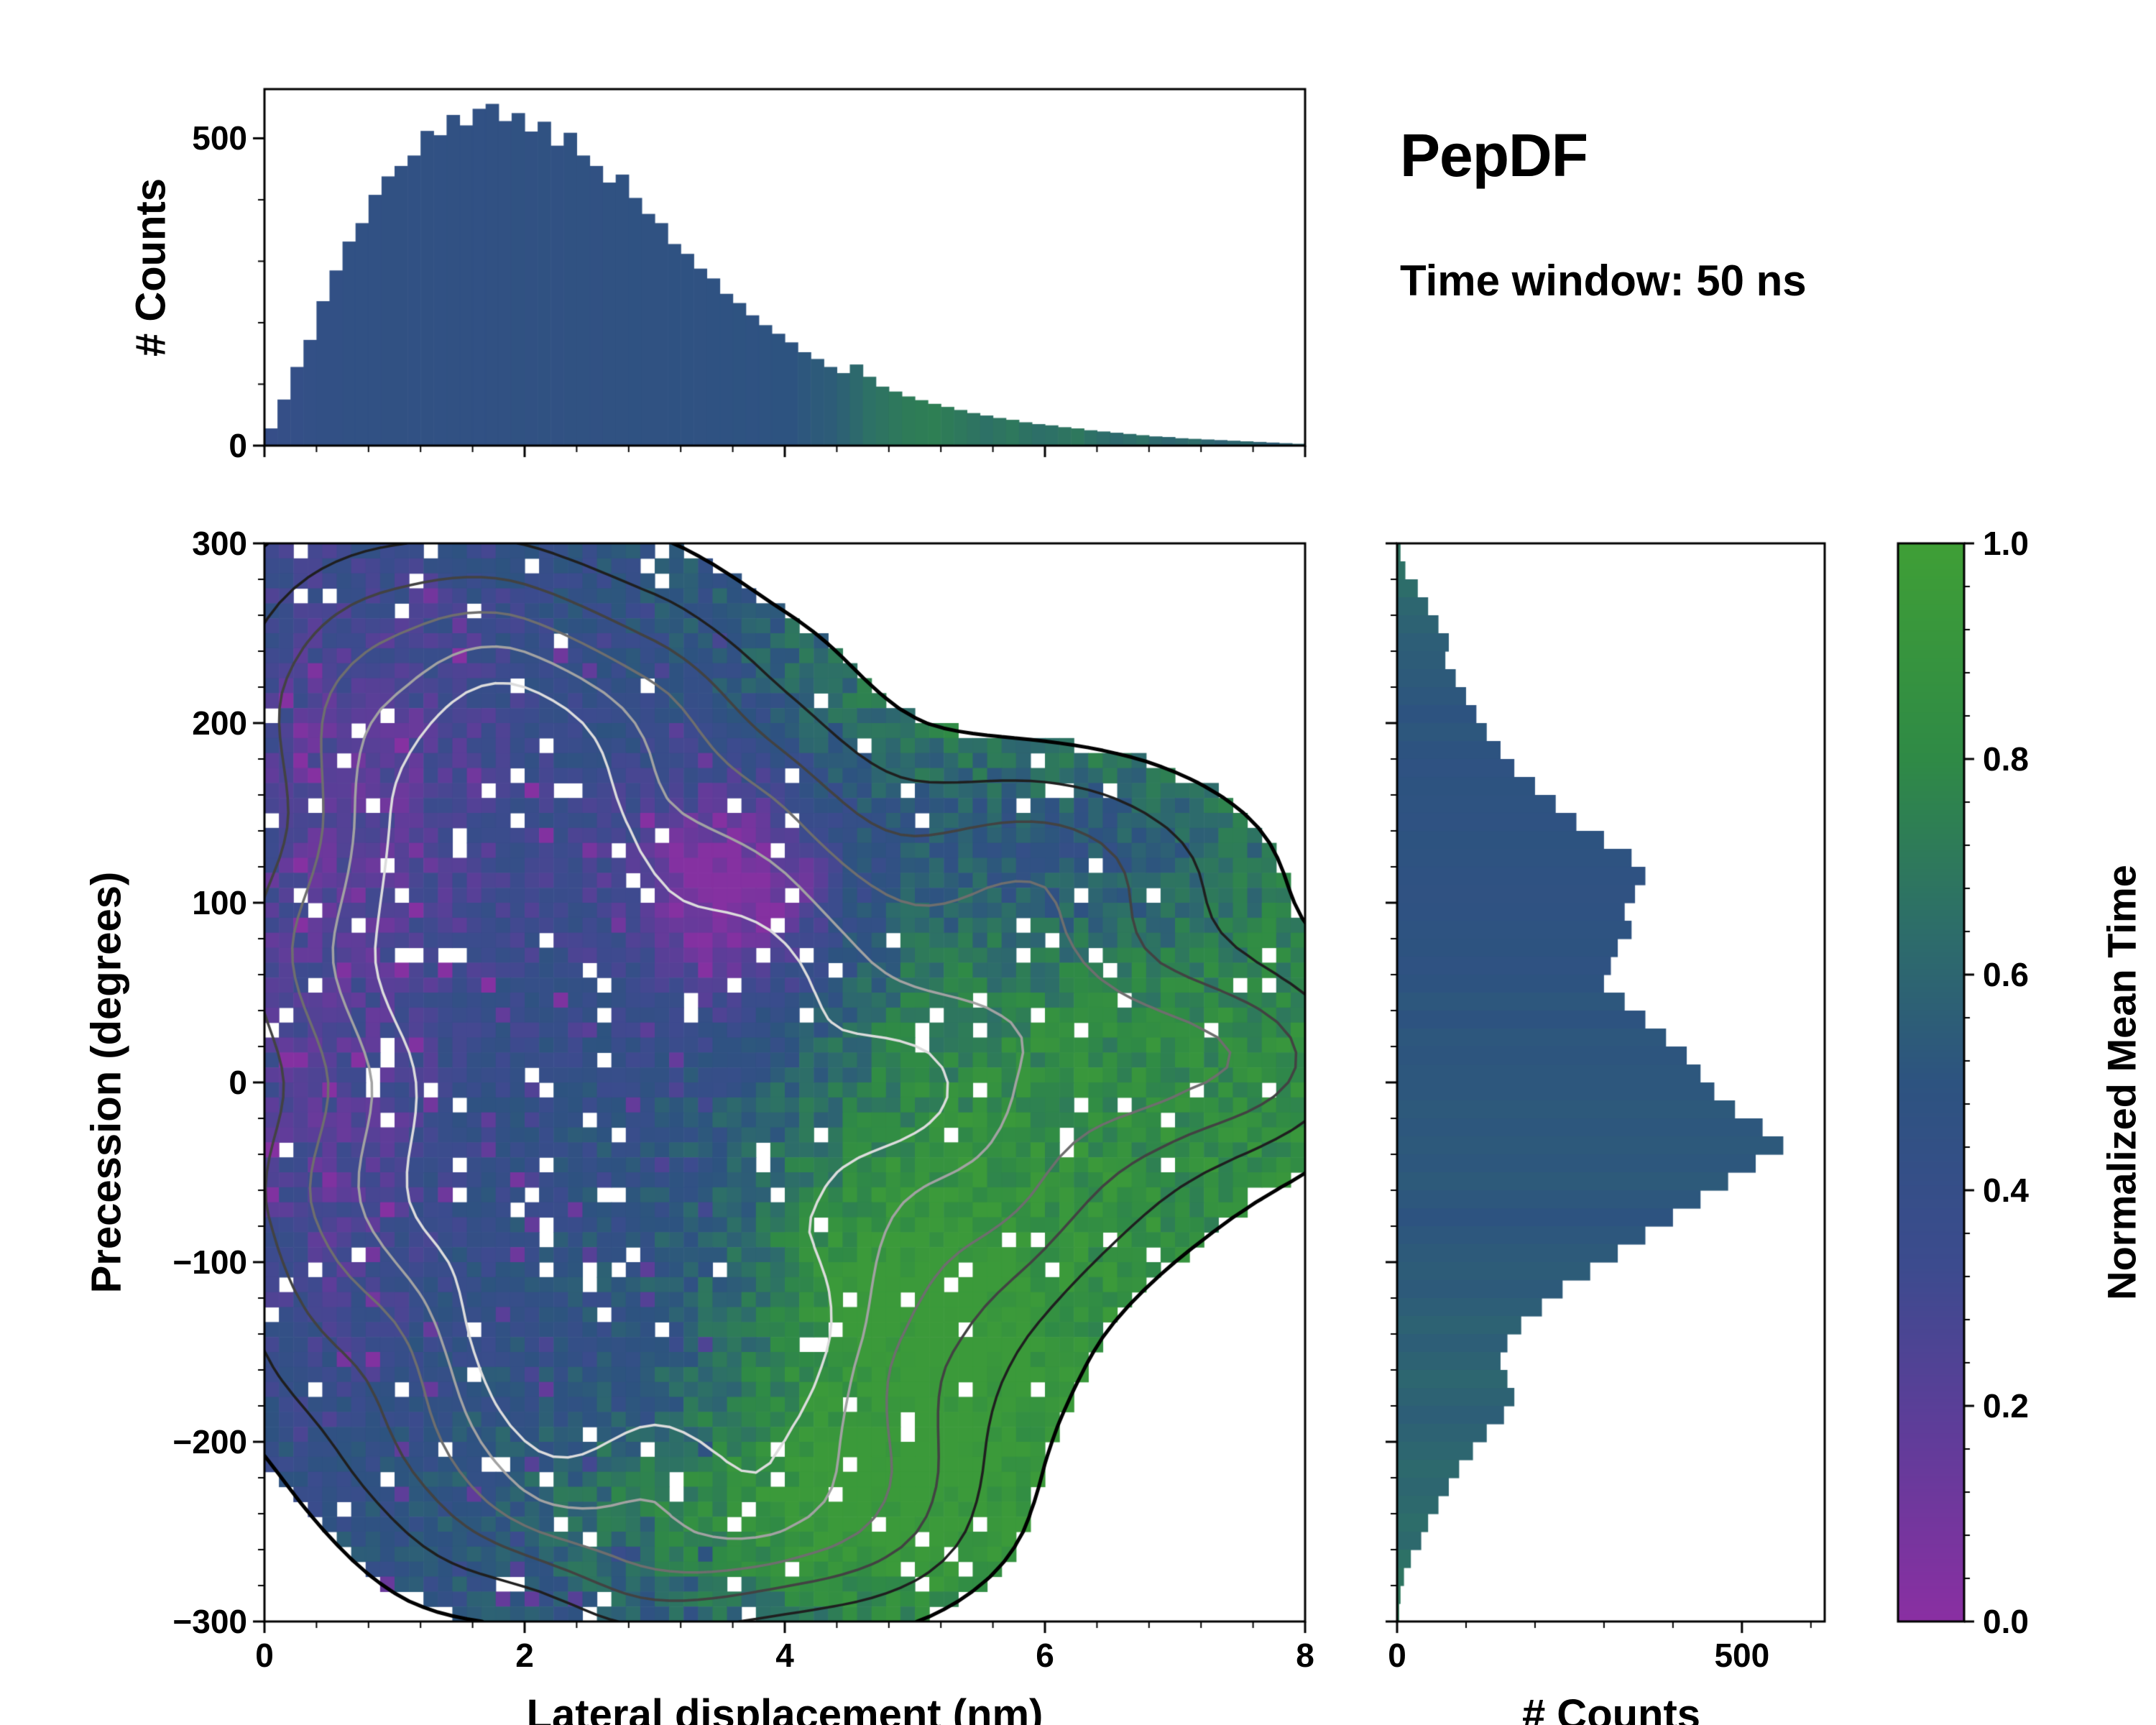 Image resolution: width=2156 pixels, height=1725 pixels. What do you see at coordinates (2006, 1190) in the screenshot?
I see `tick-label: 0.4` at bounding box center [2006, 1190].